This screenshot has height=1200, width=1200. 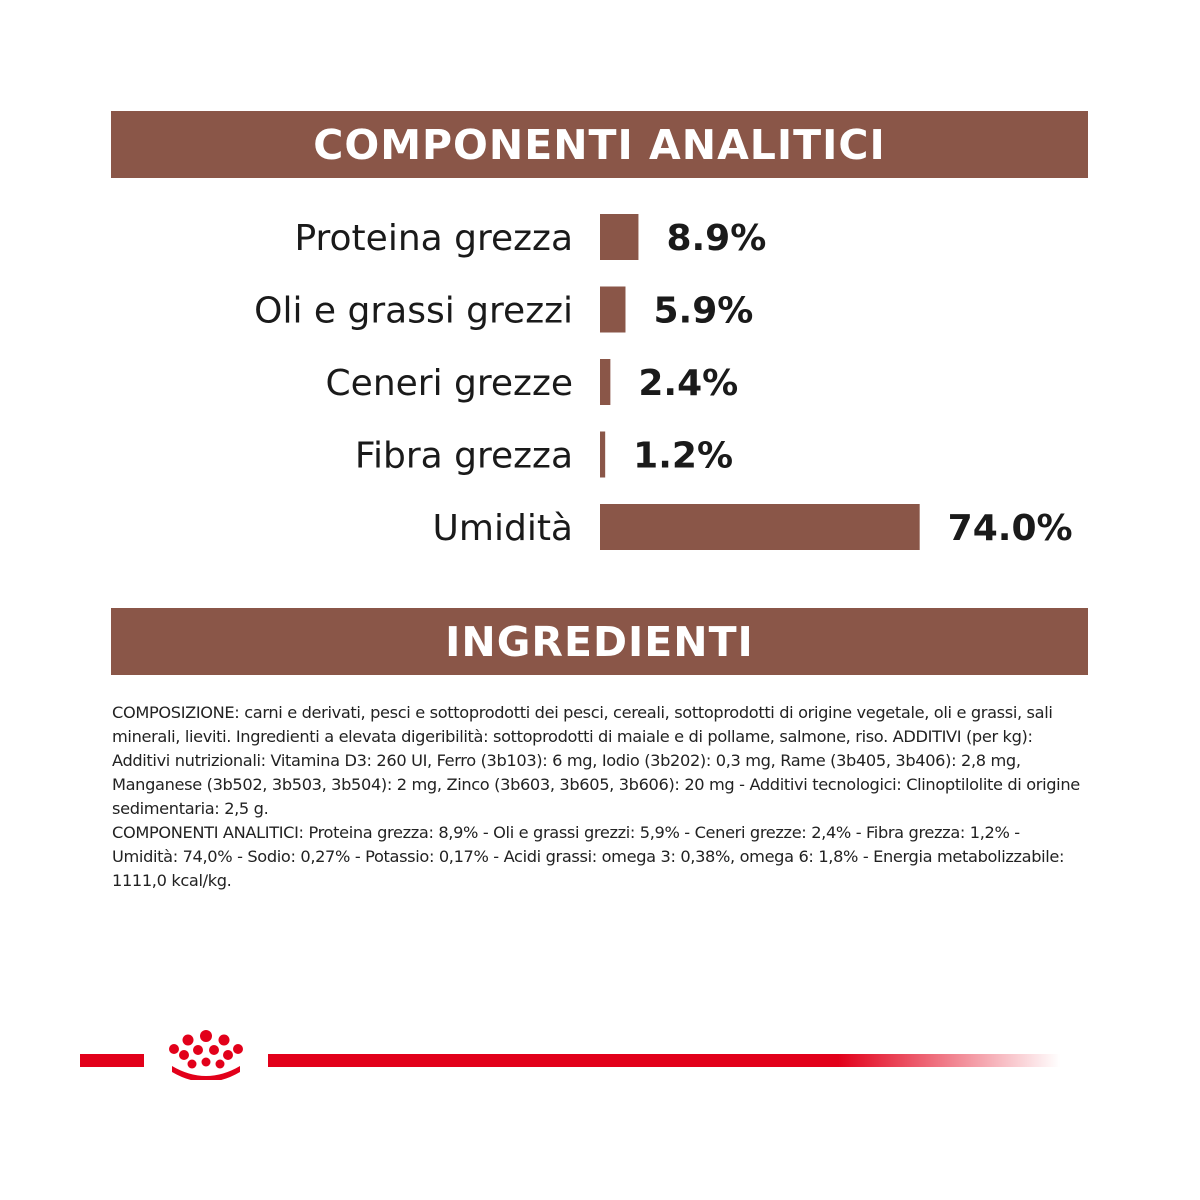 I want to click on brand-line-left, so click(x=112, y=1060).